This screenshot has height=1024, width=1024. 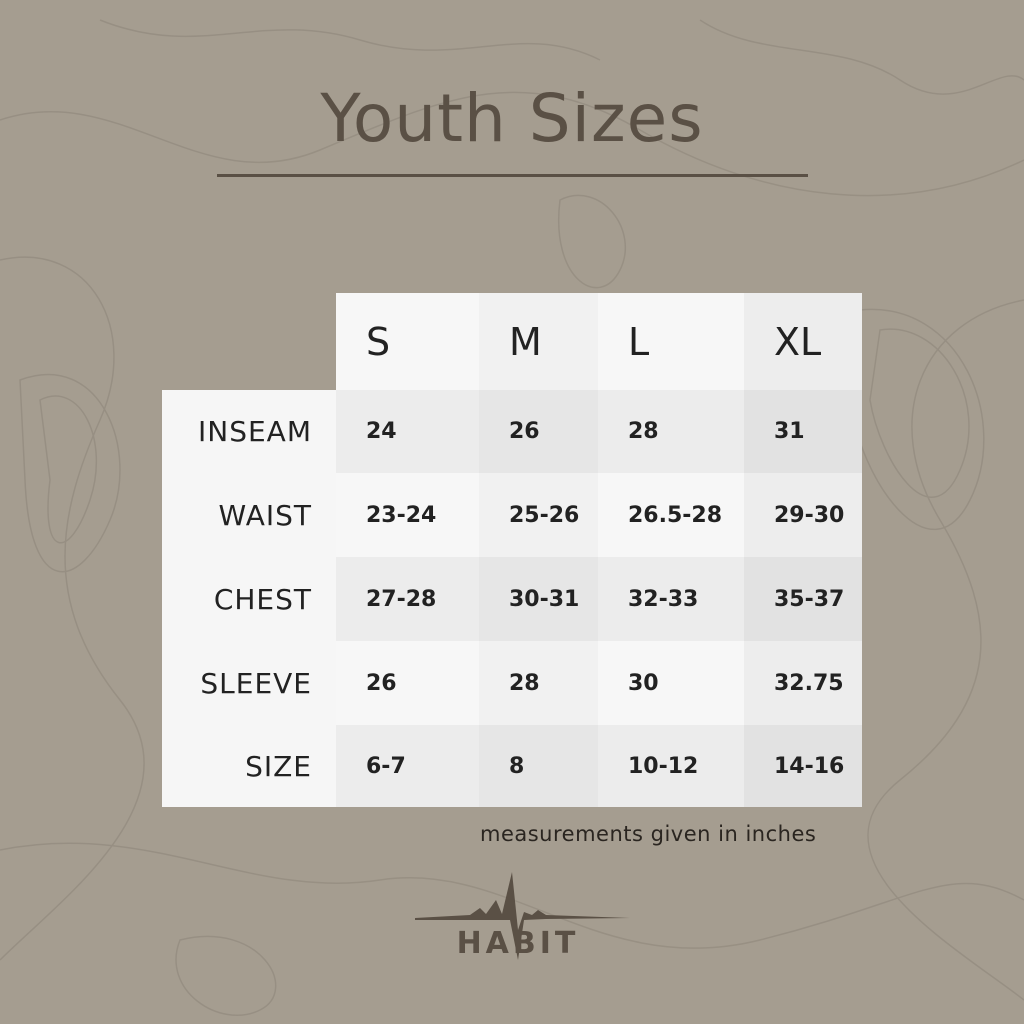 What do you see at coordinates (671, 766) in the screenshot?
I see `table-cell: 10-12` at bounding box center [671, 766].